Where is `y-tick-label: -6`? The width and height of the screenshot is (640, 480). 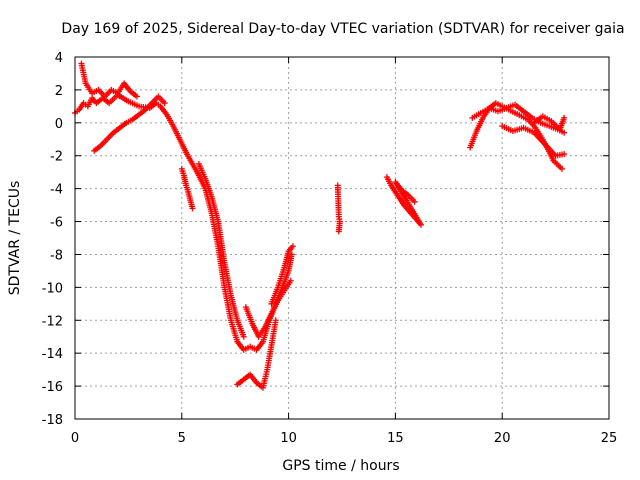
y-tick-label: -6 is located at coordinates (56, 223).